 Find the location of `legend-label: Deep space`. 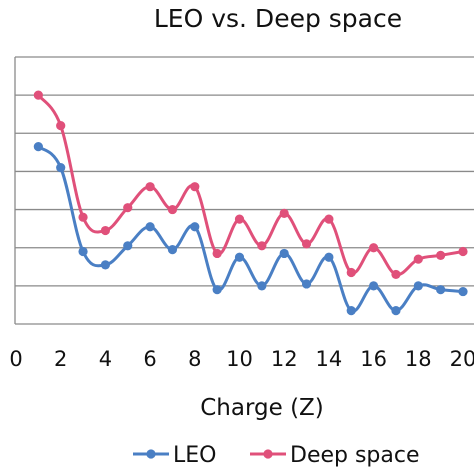

legend-label: Deep space is located at coordinates (355, 455).